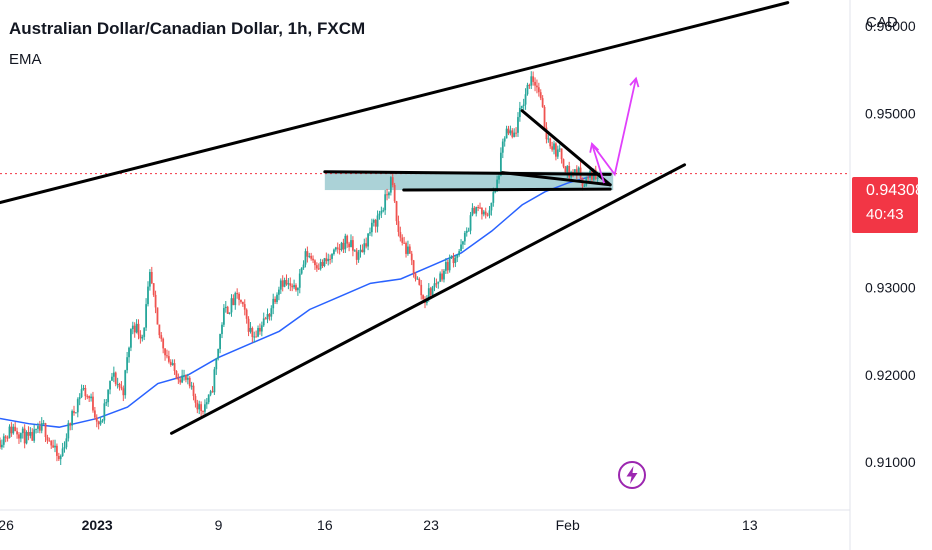 Image resolution: width=932 pixels, height=550 pixels. Describe the element at coordinates (507, 189) in the screenshot. I see `zone-lower-line` at that location.